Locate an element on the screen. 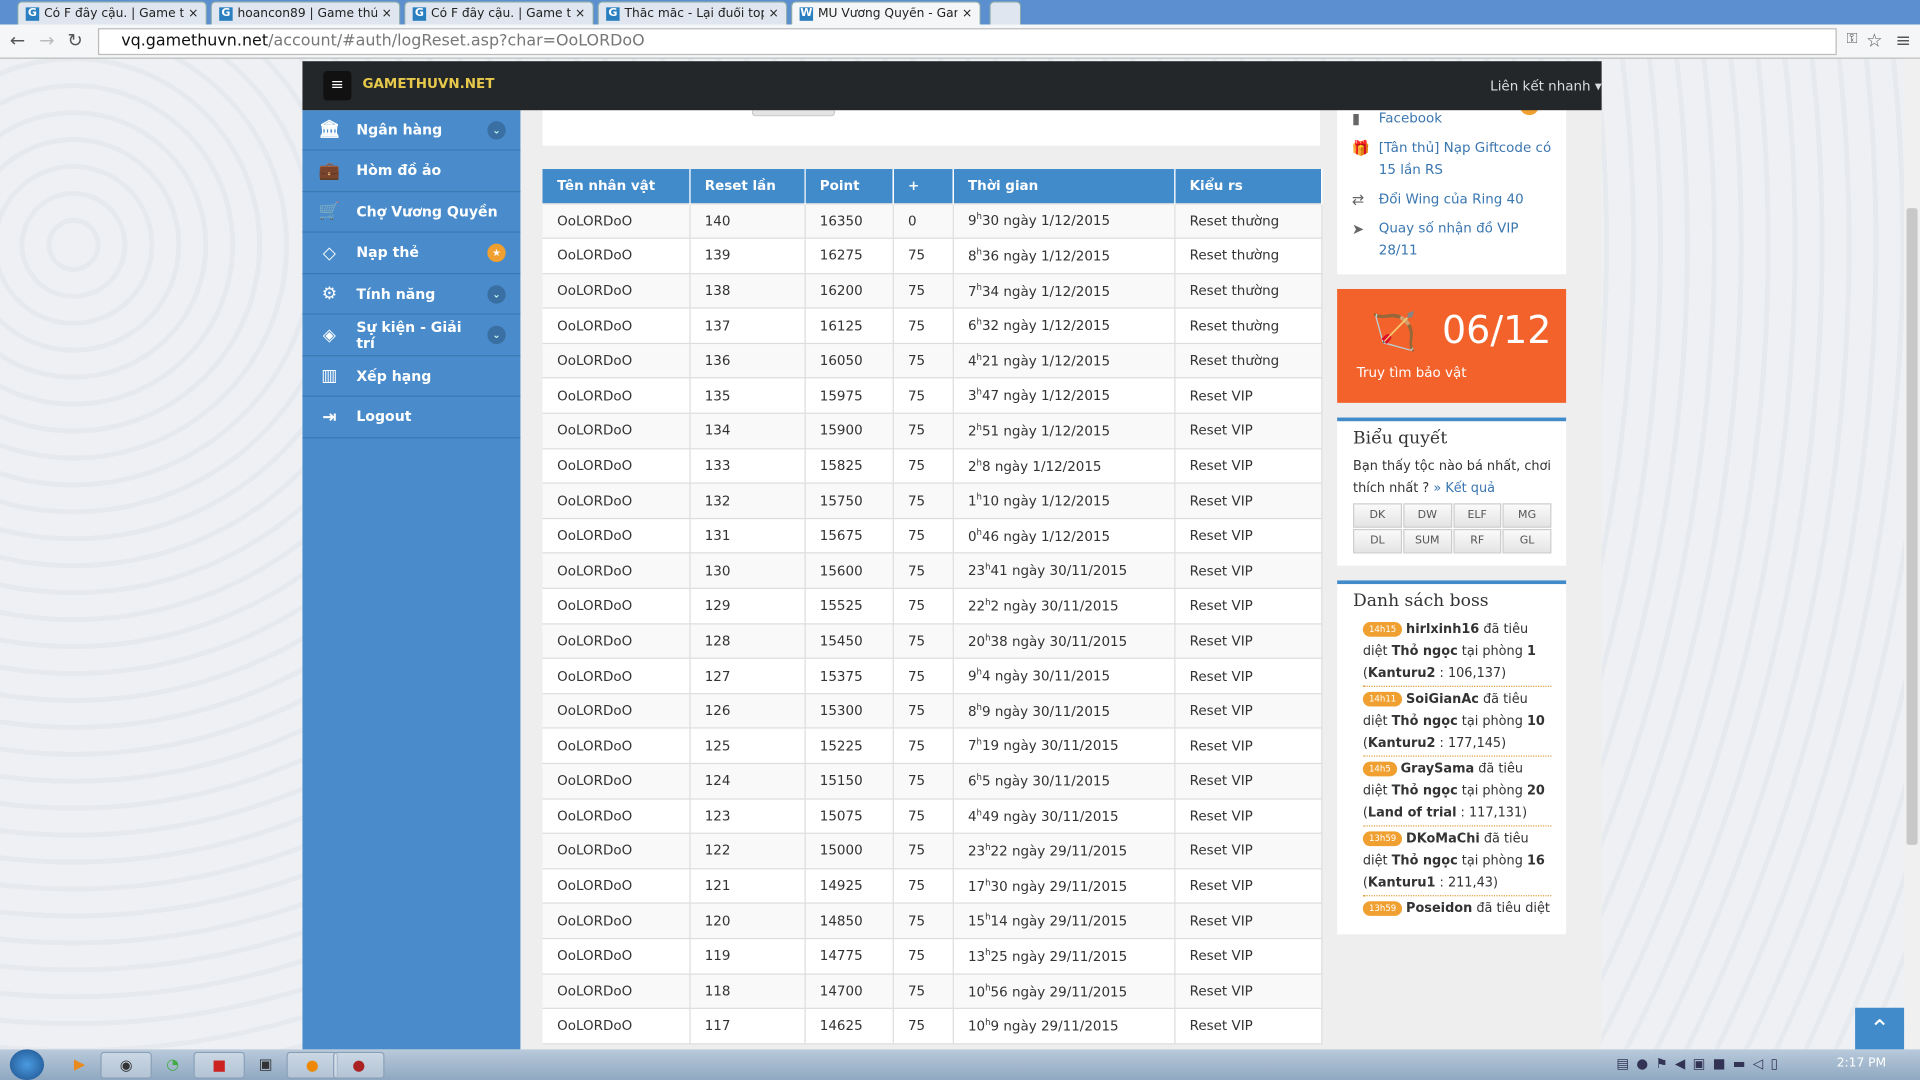 The image size is (1920, 1080). column-header: Reset lần is located at coordinates (747, 186).